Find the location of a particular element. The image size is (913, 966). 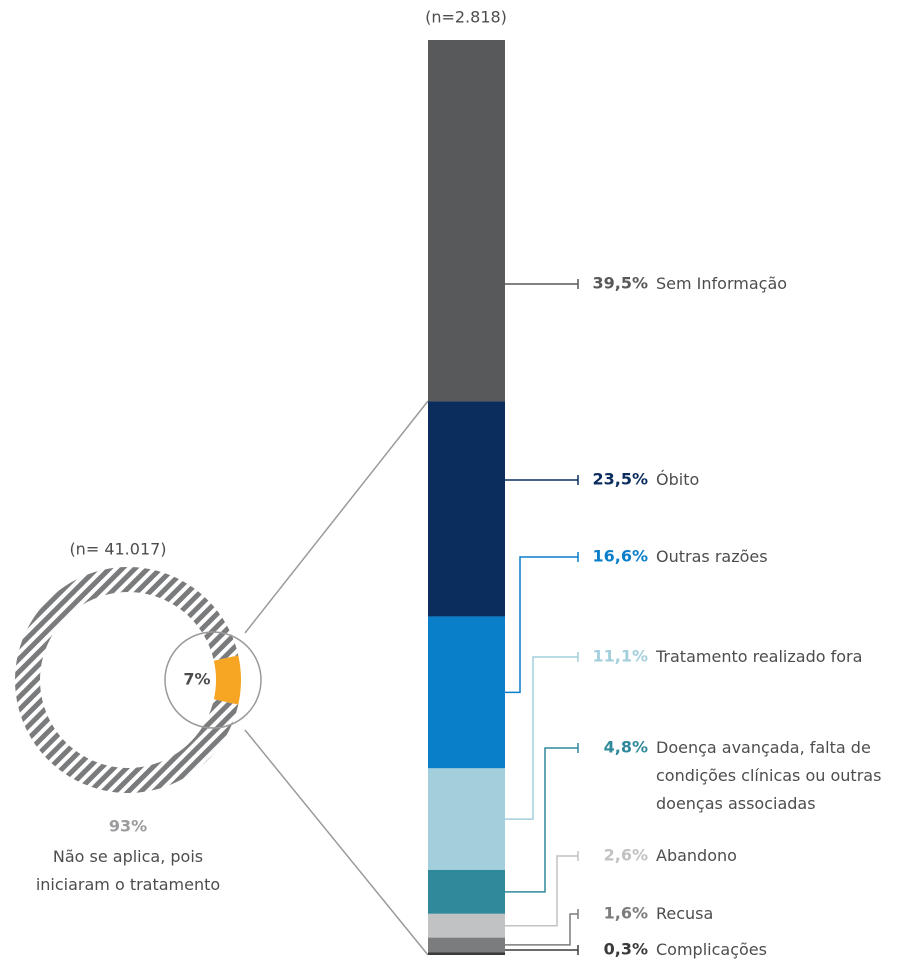

category-label: Outras razões is located at coordinates (712, 556).